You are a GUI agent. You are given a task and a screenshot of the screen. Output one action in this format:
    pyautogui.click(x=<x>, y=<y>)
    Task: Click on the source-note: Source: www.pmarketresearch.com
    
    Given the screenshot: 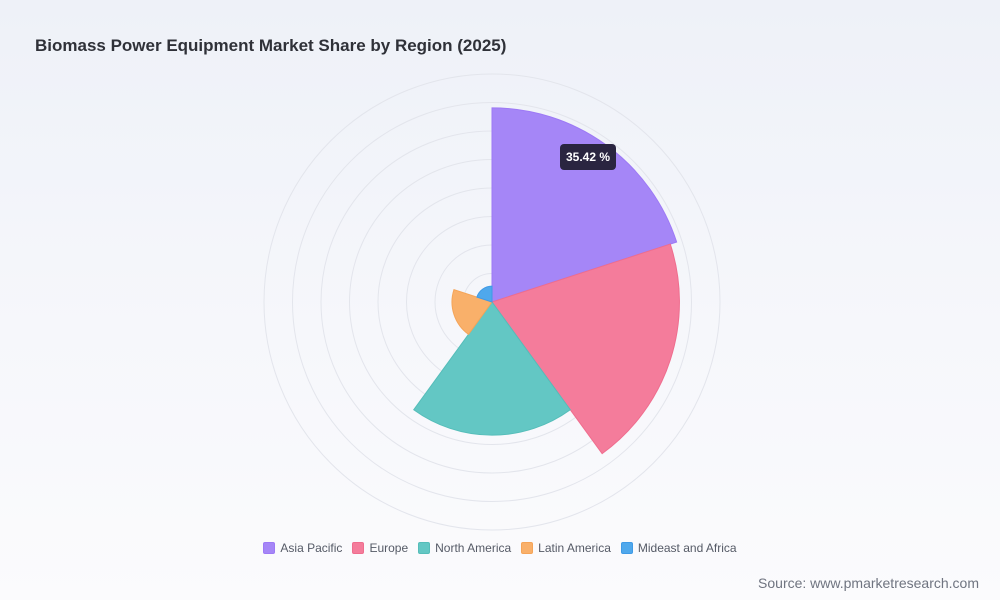 What is the action you would take?
    pyautogui.click(x=868, y=583)
    